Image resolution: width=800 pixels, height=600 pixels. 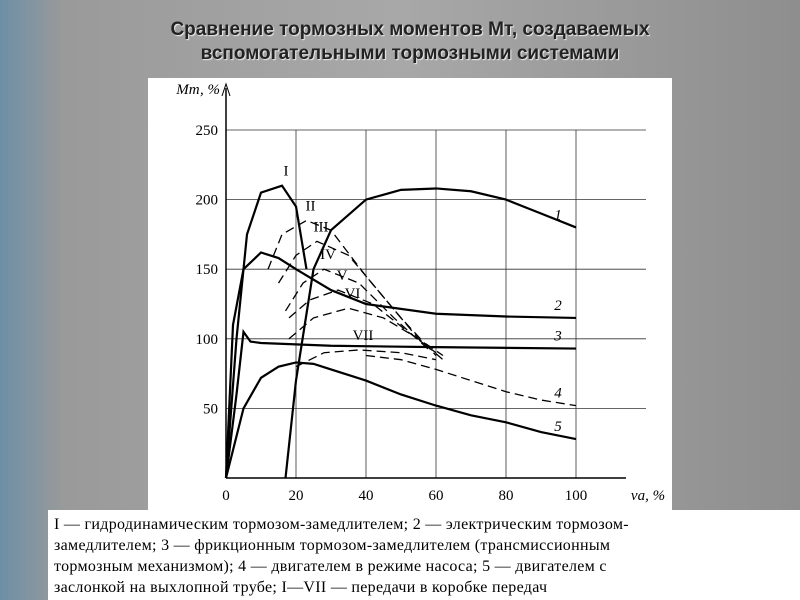 I want to click on x-tick-label: 80, so click(x=506, y=496).